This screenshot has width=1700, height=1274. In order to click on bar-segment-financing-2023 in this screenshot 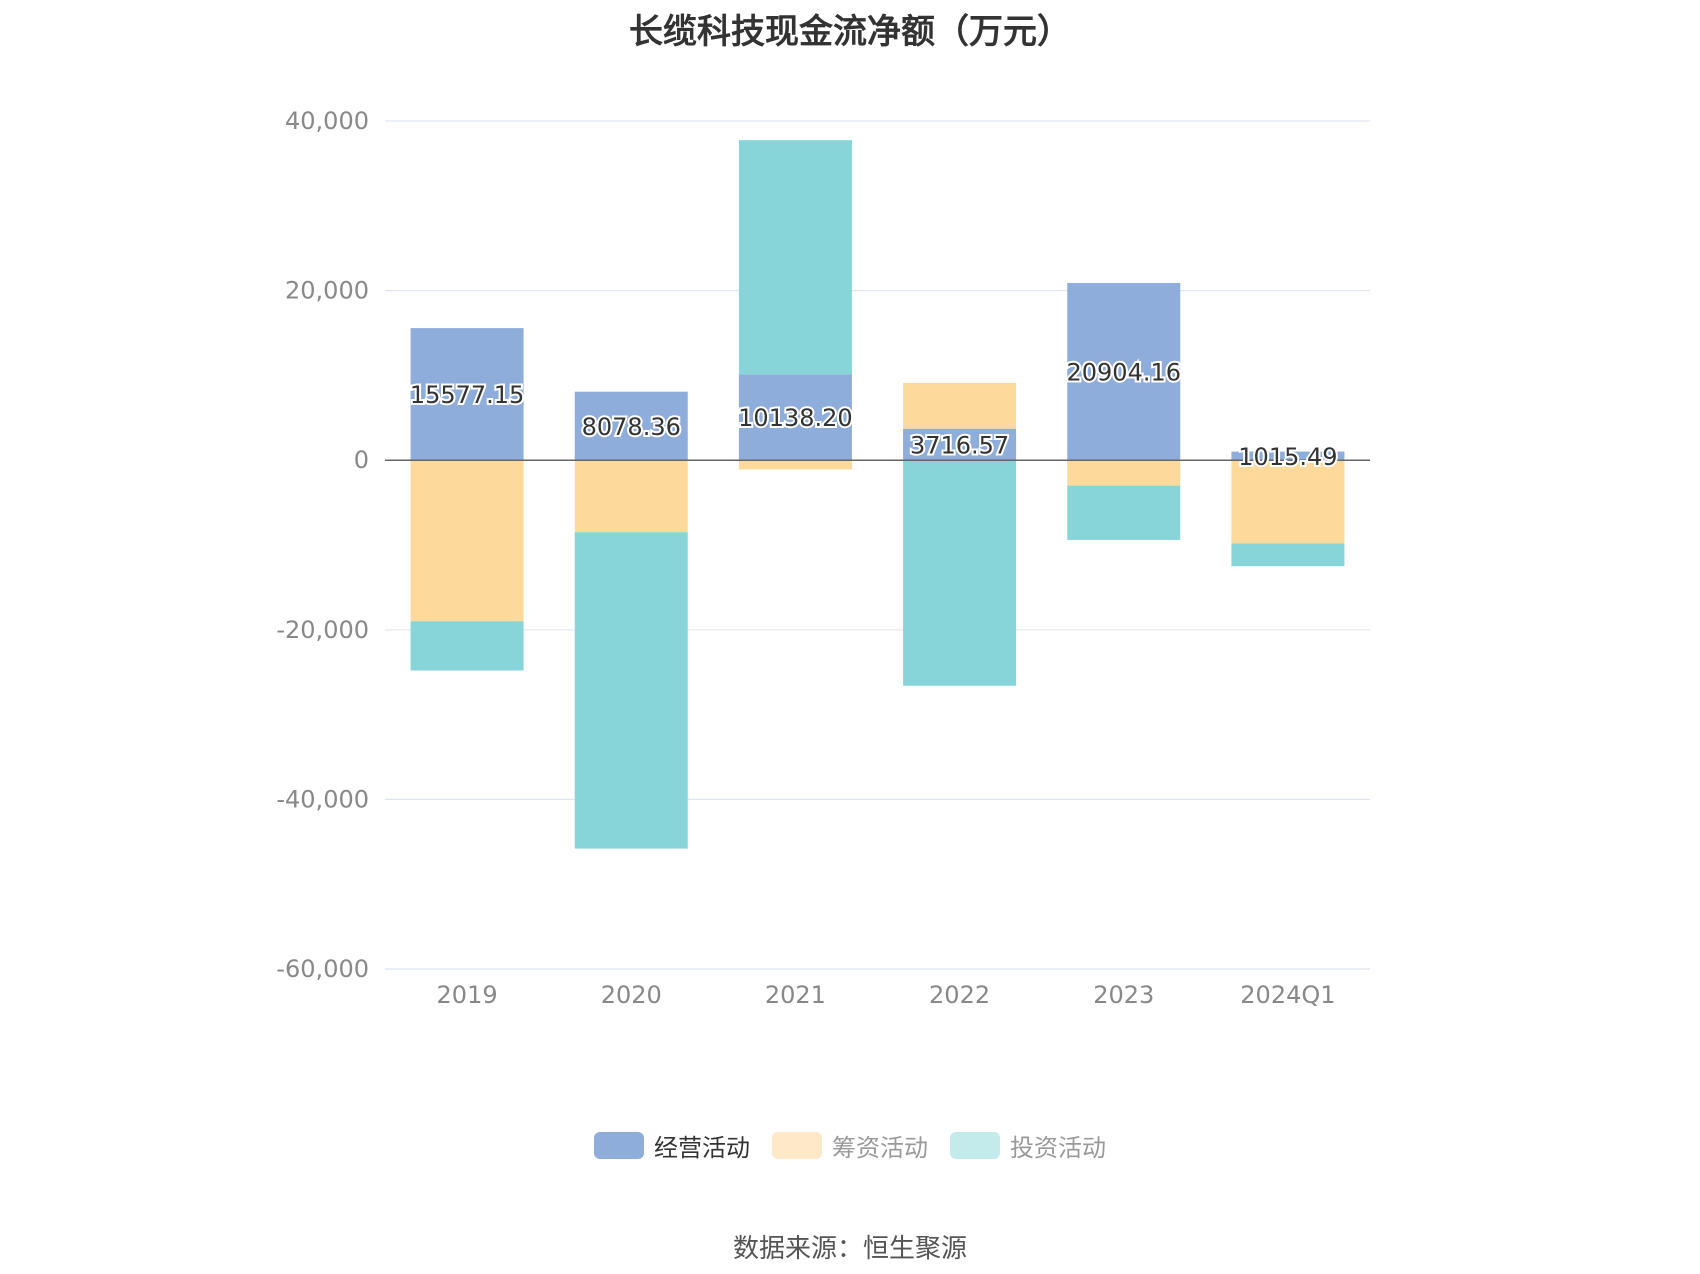, I will do `click(1124, 473)`.